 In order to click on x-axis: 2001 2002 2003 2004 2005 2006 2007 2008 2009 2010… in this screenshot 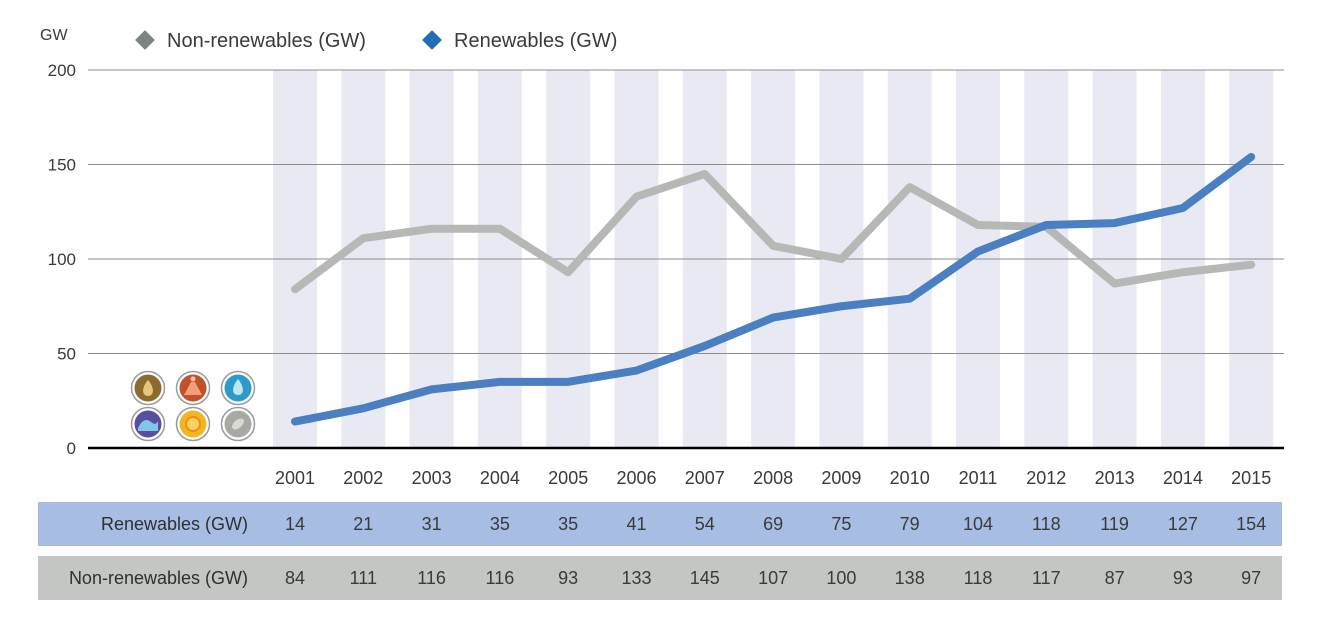, I will do `click(686, 467)`.